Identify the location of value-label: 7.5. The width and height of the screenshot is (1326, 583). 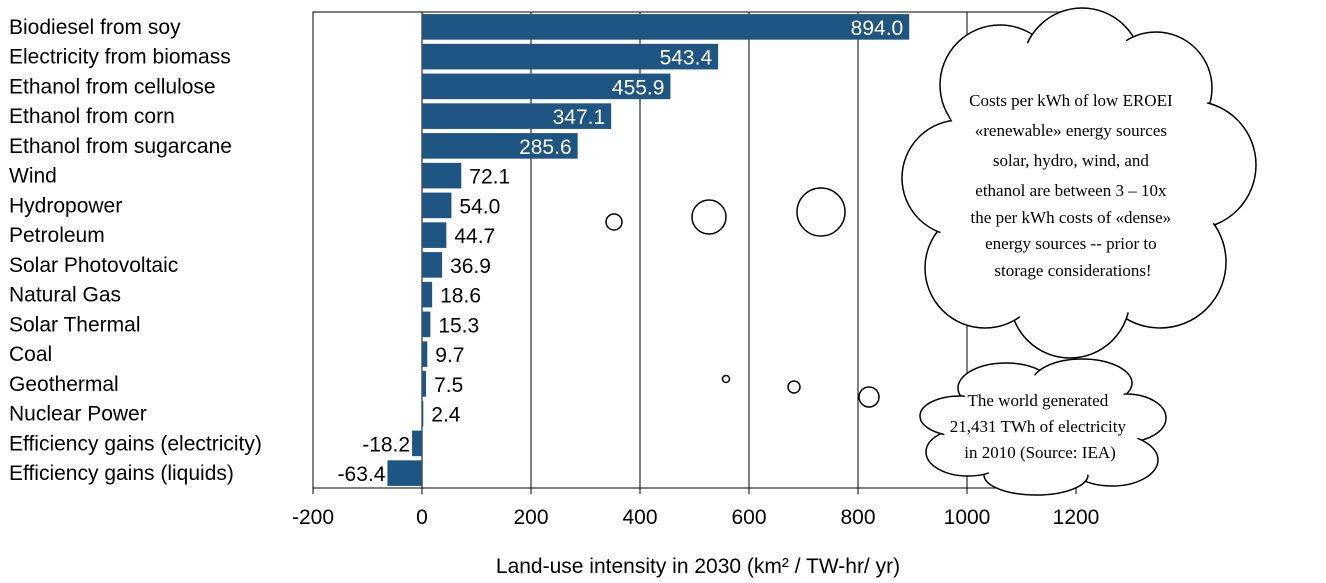
(448, 385).